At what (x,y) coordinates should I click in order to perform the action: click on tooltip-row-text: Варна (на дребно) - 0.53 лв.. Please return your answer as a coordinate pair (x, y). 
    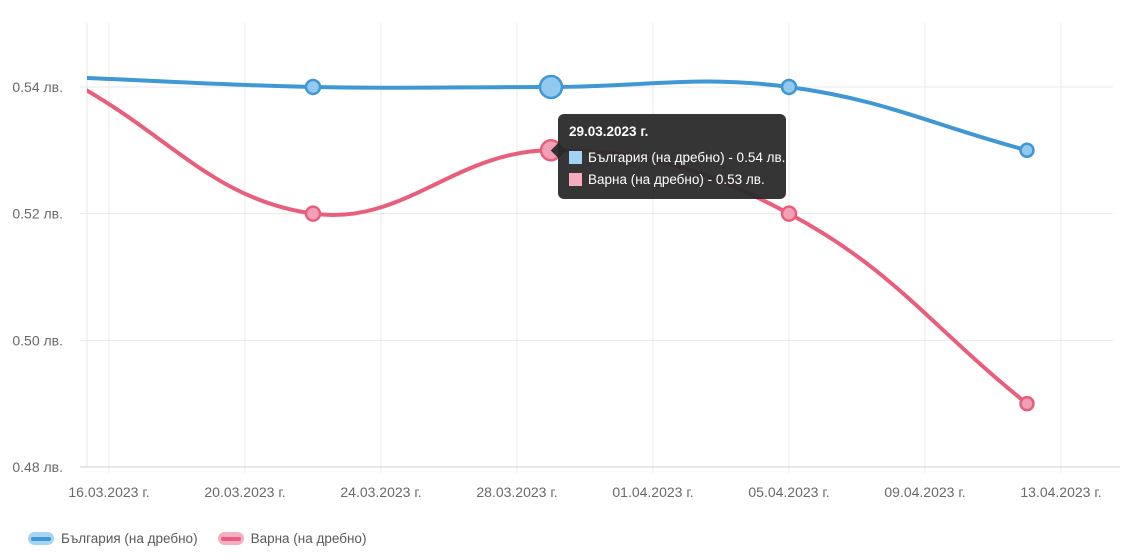
    Looking at the image, I should click on (676, 180).